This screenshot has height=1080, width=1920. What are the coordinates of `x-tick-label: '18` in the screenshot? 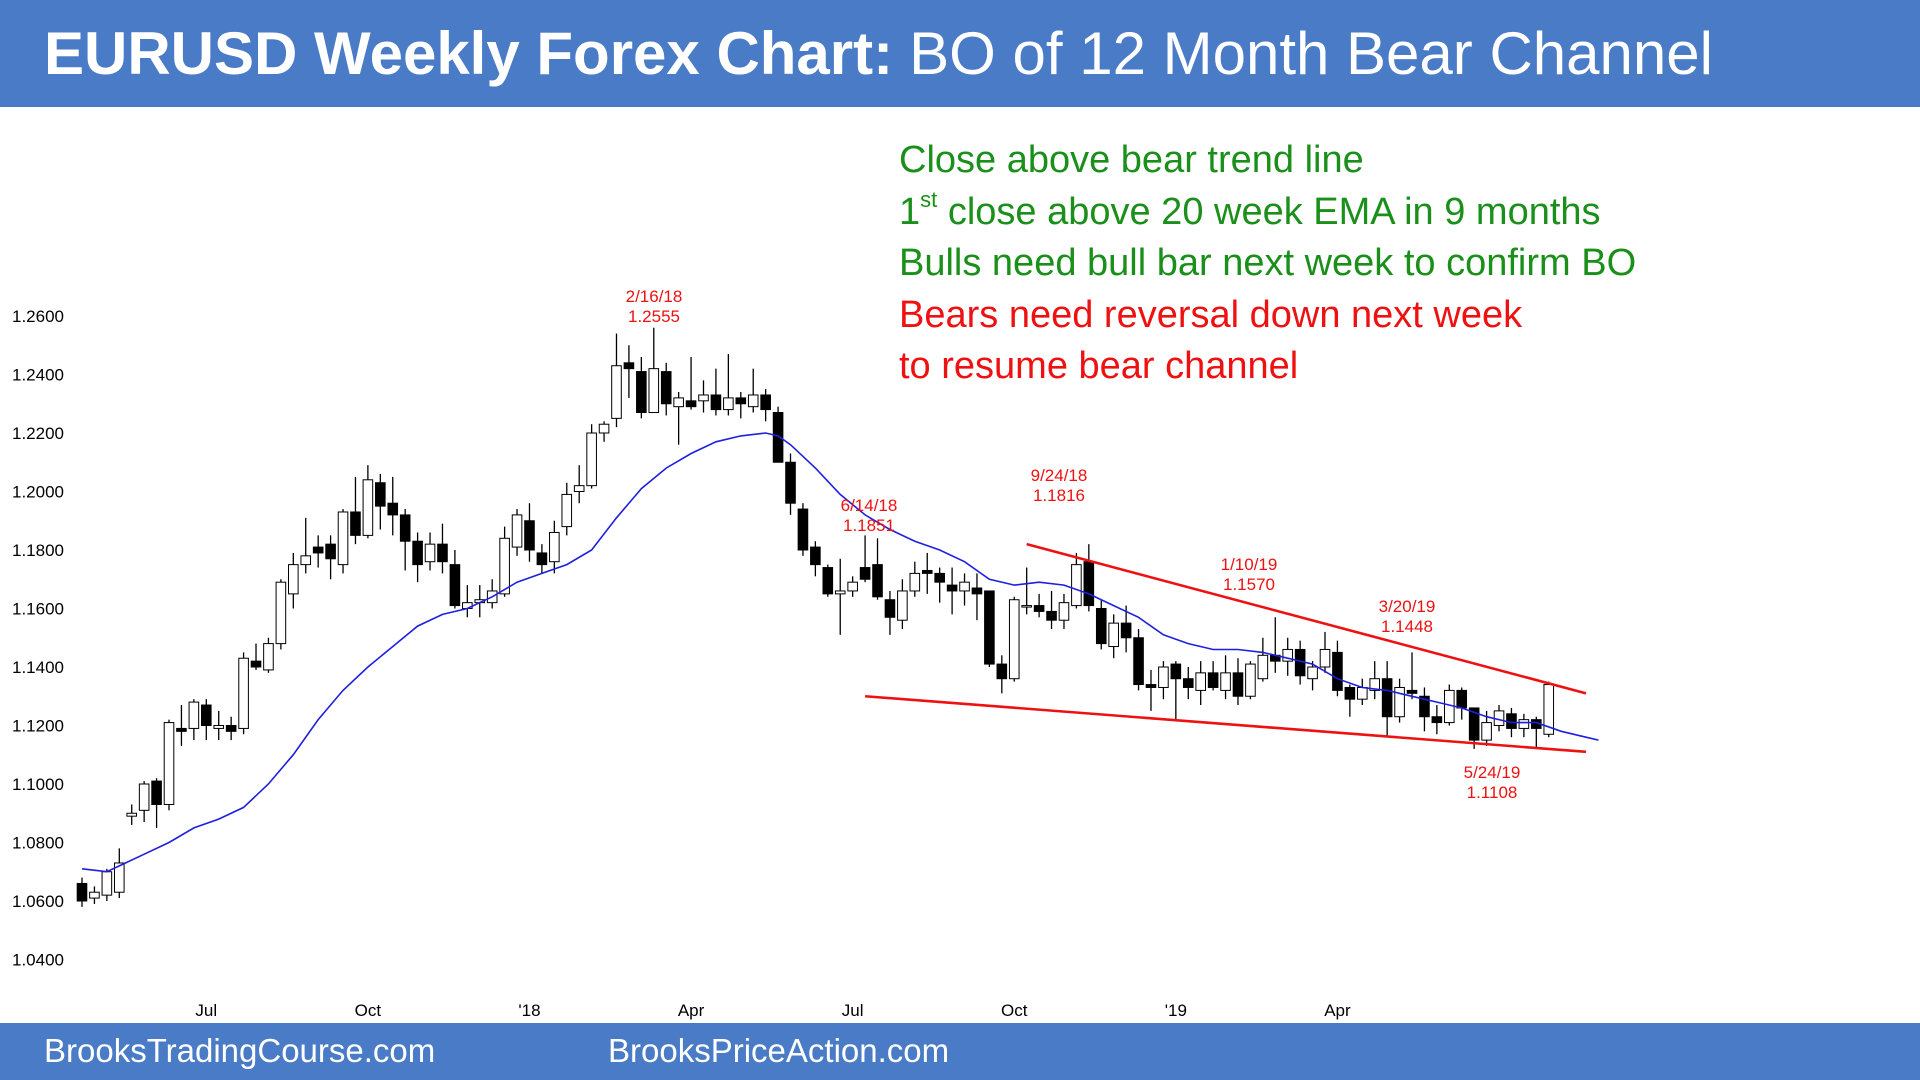 It's located at (529, 1010).